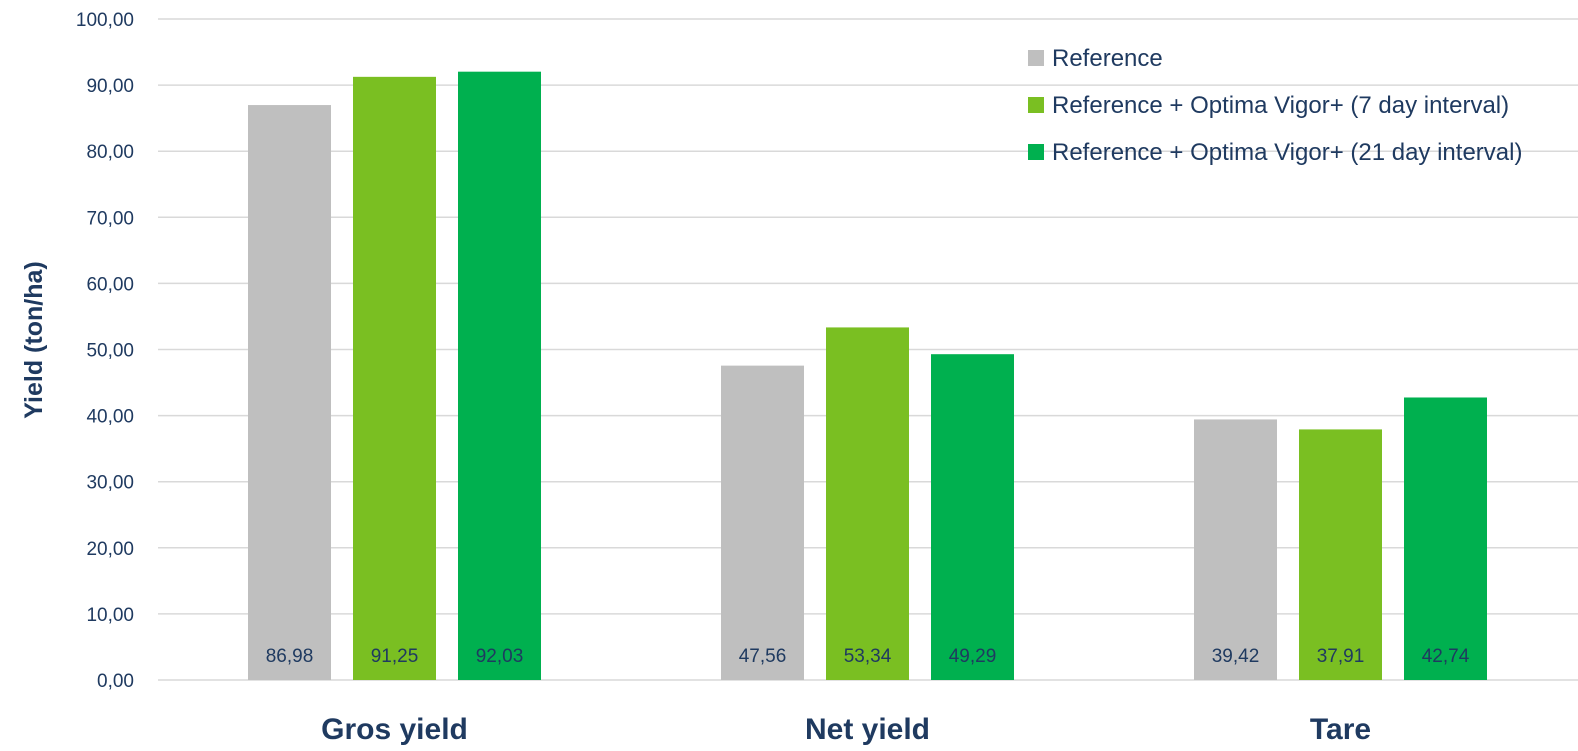 The width and height of the screenshot is (1578, 751). Describe the element at coordinates (110, 615) in the screenshot. I see `y-tick-label: 10,00` at that location.